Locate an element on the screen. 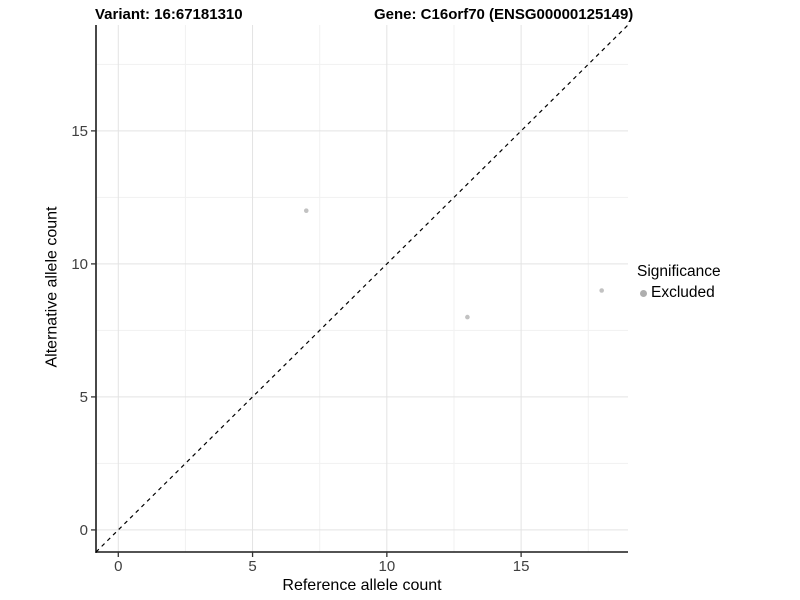  legend-item-label: Excluded is located at coordinates (683, 292).